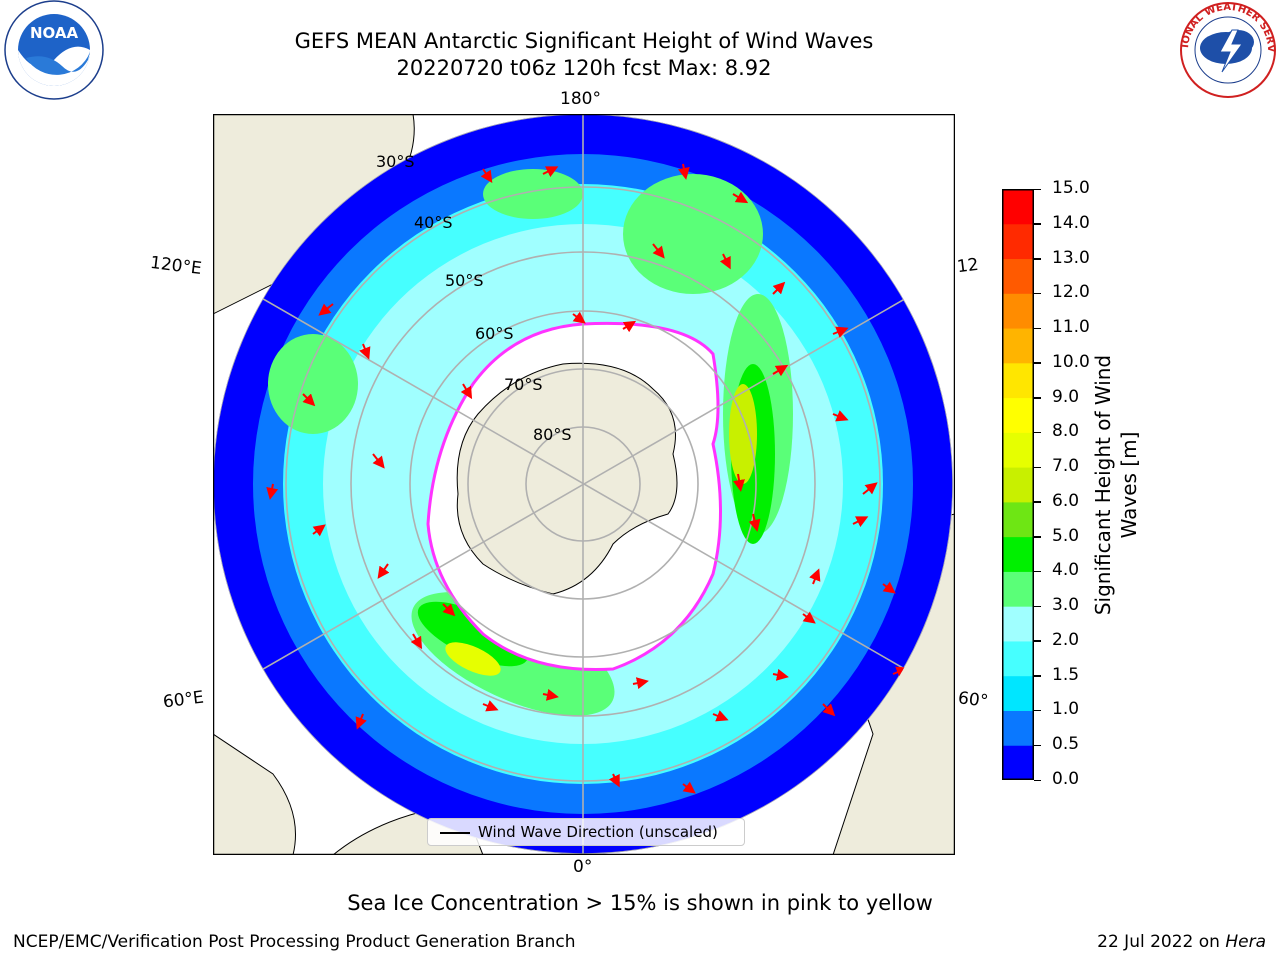 The image size is (1280, 960). What do you see at coordinates (1226, 52) in the screenshot?
I see `nws-logo: NATIONAL WEATHER SERVICE` at bounding box center [1226, 52].